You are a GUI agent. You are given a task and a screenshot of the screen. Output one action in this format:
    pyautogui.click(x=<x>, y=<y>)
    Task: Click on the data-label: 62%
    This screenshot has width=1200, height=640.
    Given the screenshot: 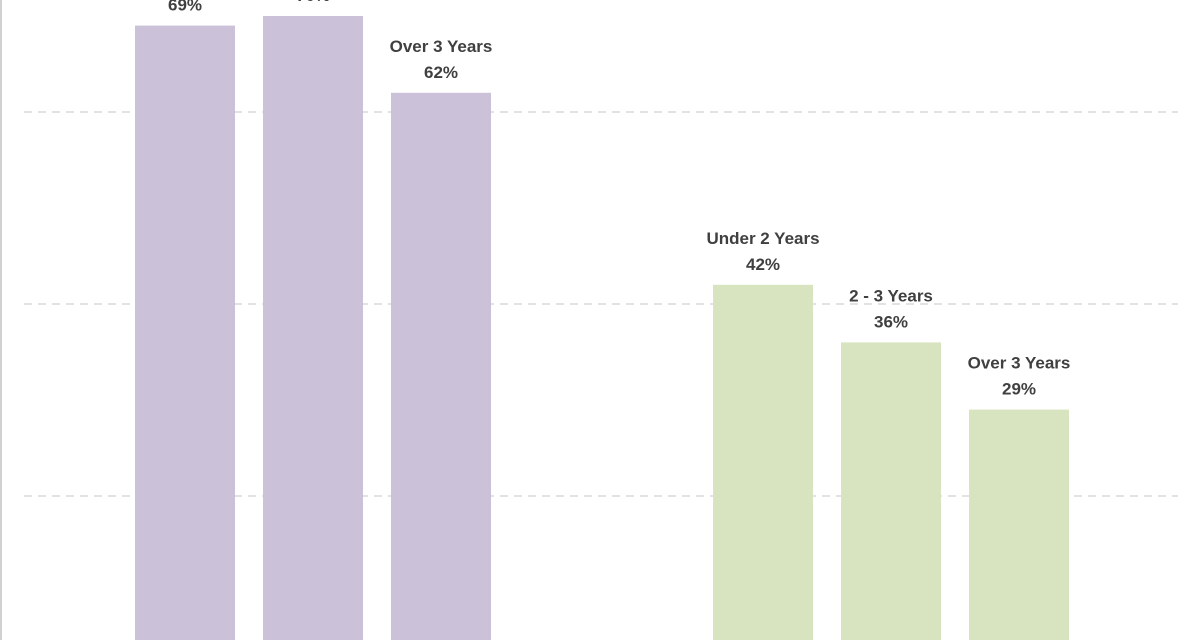 What is the action you would take?
    pyautogui.click(x=441, y=72)
    